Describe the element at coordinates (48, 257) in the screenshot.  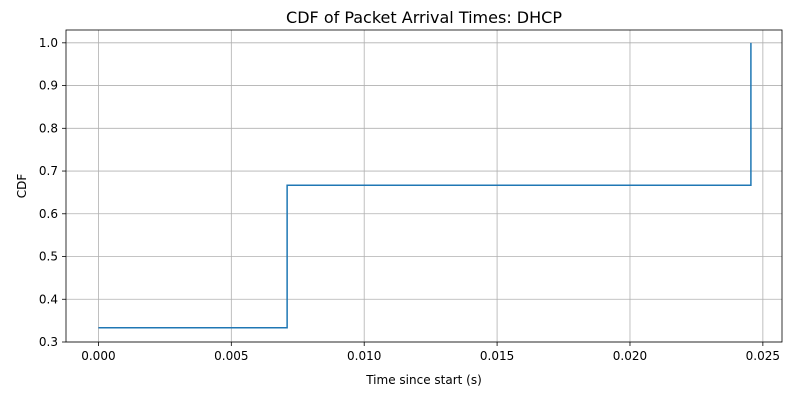
I see `y-tick-label: 0.5` at that location.